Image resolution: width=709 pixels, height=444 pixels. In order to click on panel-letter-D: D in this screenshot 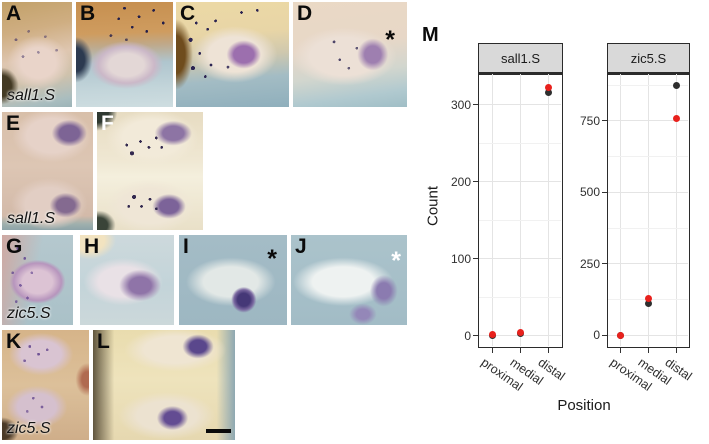, I will do `click(305, 13)`.